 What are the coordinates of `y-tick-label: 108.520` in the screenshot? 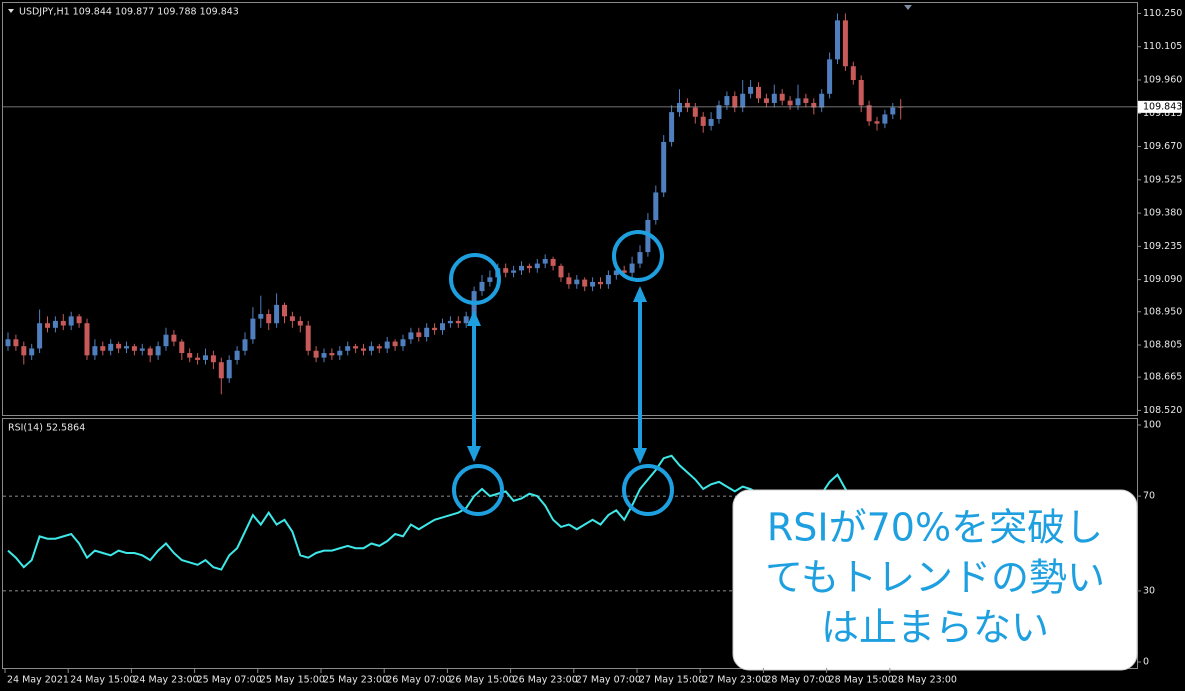 It's located at (1162, 410).